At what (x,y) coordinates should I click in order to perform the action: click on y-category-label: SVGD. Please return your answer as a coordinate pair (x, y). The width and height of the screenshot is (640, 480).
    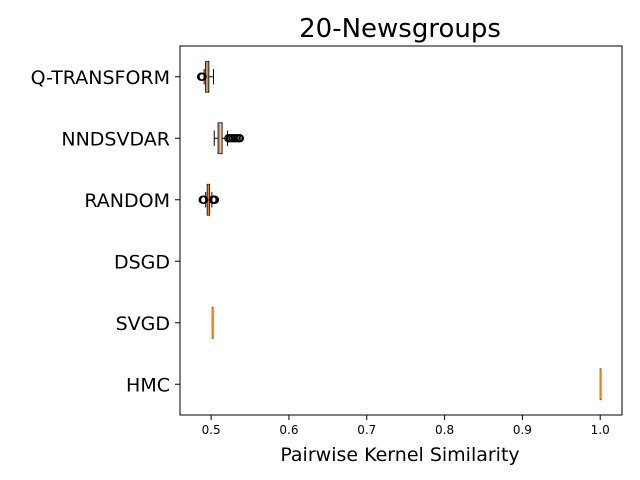
    Looking at the image, I should click on (143, 324).